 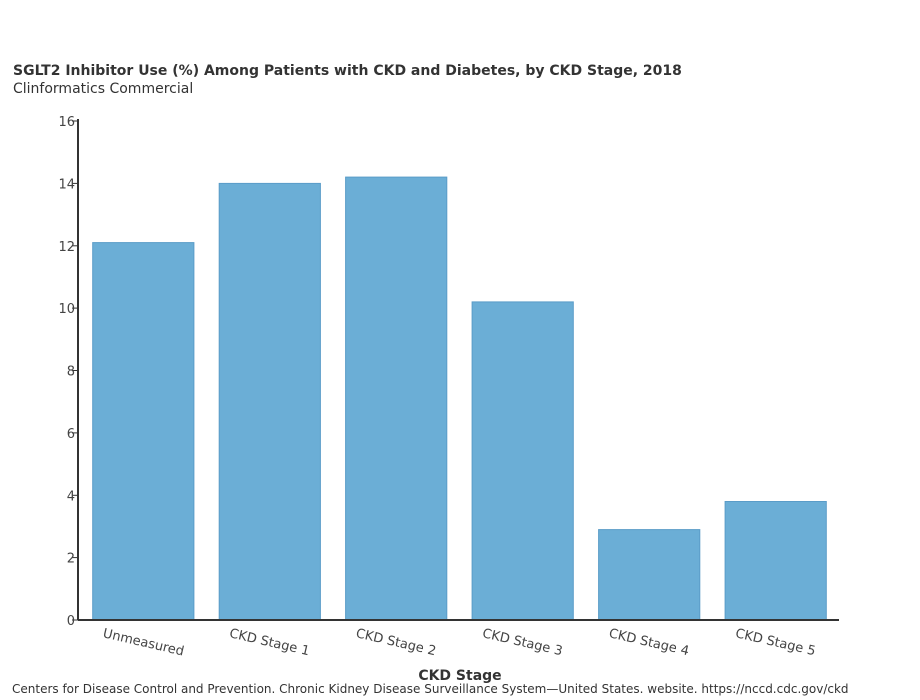 I want to click on y-tick-label-1: 2, so click(x=71, y=559).